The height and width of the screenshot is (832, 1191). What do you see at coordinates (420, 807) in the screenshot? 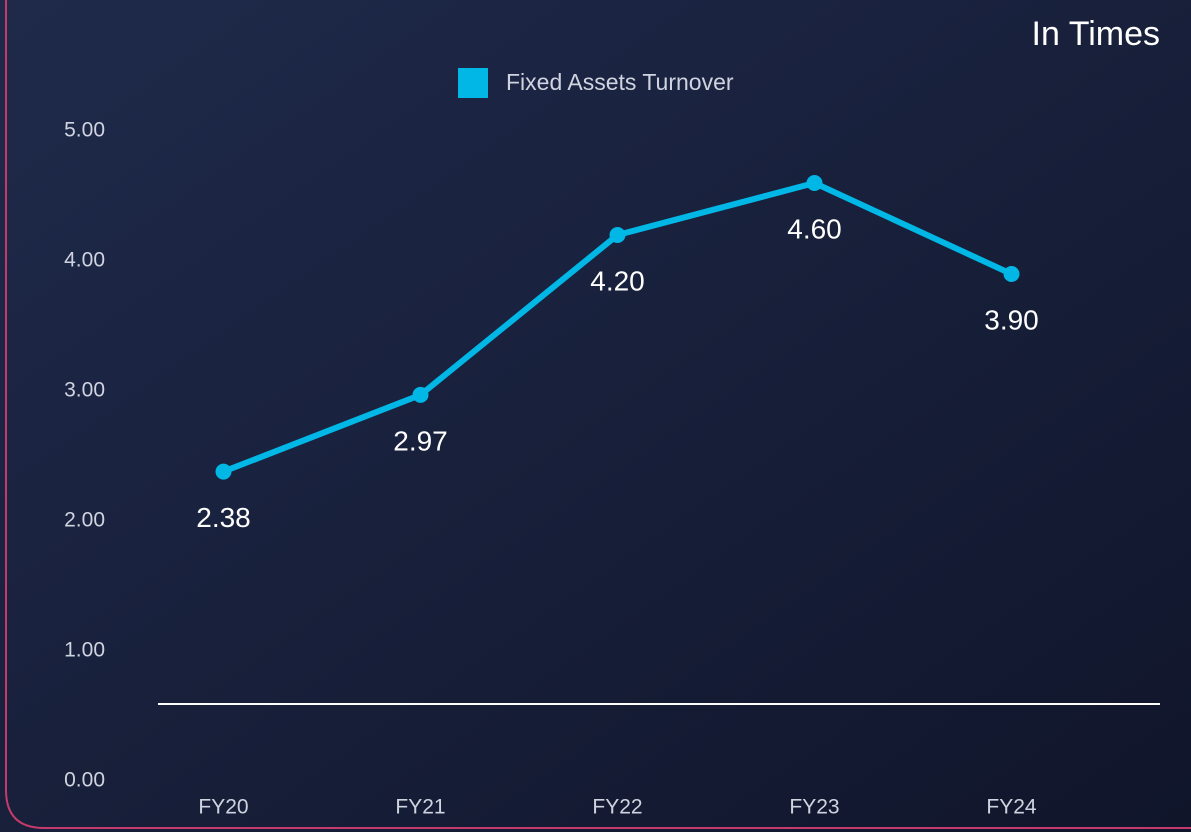
I see `x-tick-label: FY21` at bounding box center [420, 807].